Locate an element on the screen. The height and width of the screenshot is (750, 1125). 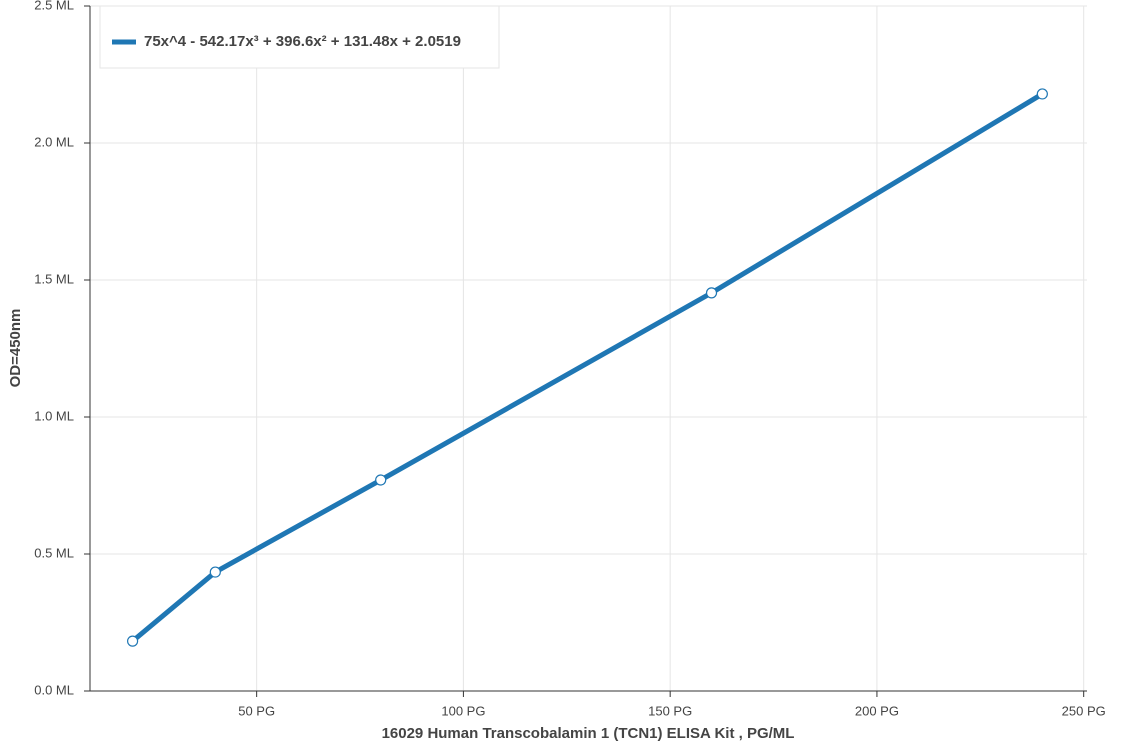
y-tick-label: 0.0 ML is located at coordinates (54, 689).